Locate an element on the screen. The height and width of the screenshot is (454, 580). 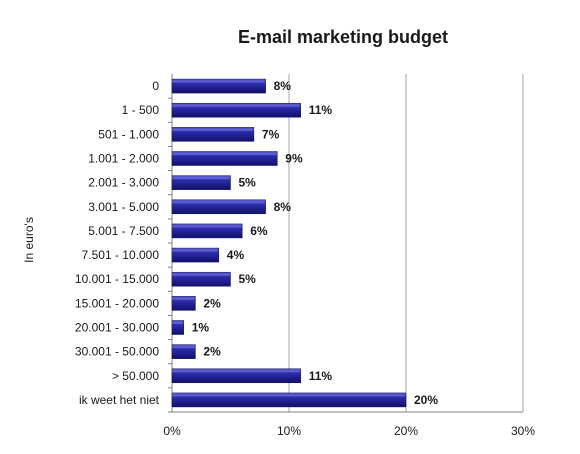
category-label: 2.001 - 3.000 is located at coordinates (123, 183).